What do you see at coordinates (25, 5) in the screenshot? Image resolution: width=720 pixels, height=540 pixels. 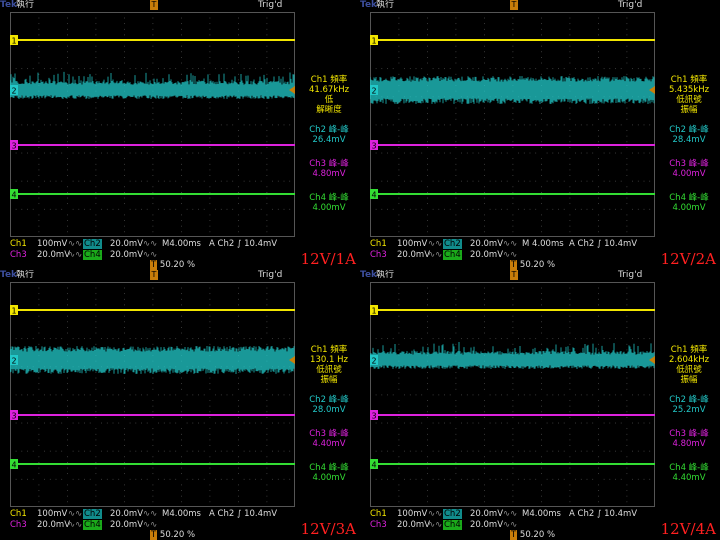 I see `acquisition-state: 執行` at bounding box center [25, 5].